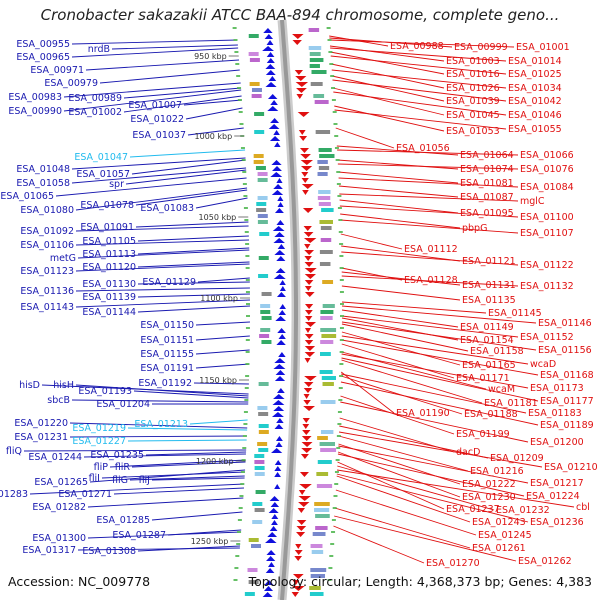  I want to click on left-gene-label: ESA_00983, so click(35, 97).